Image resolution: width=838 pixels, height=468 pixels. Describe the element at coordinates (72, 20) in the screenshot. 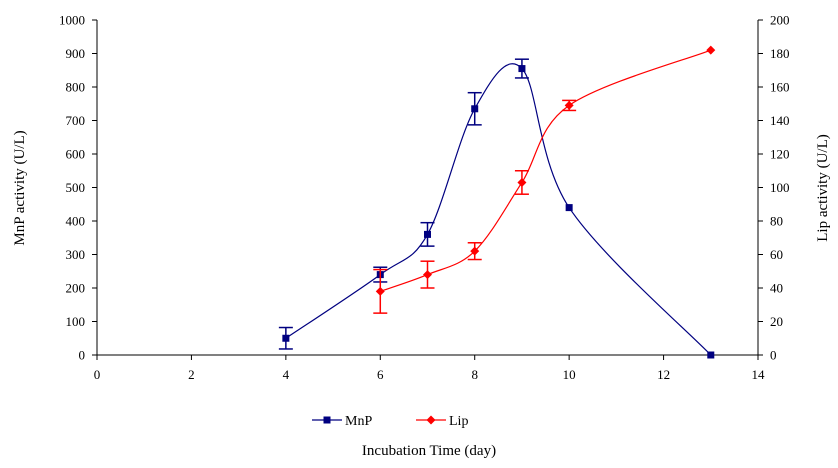

I see `y-tick-label: 1000` at that location.